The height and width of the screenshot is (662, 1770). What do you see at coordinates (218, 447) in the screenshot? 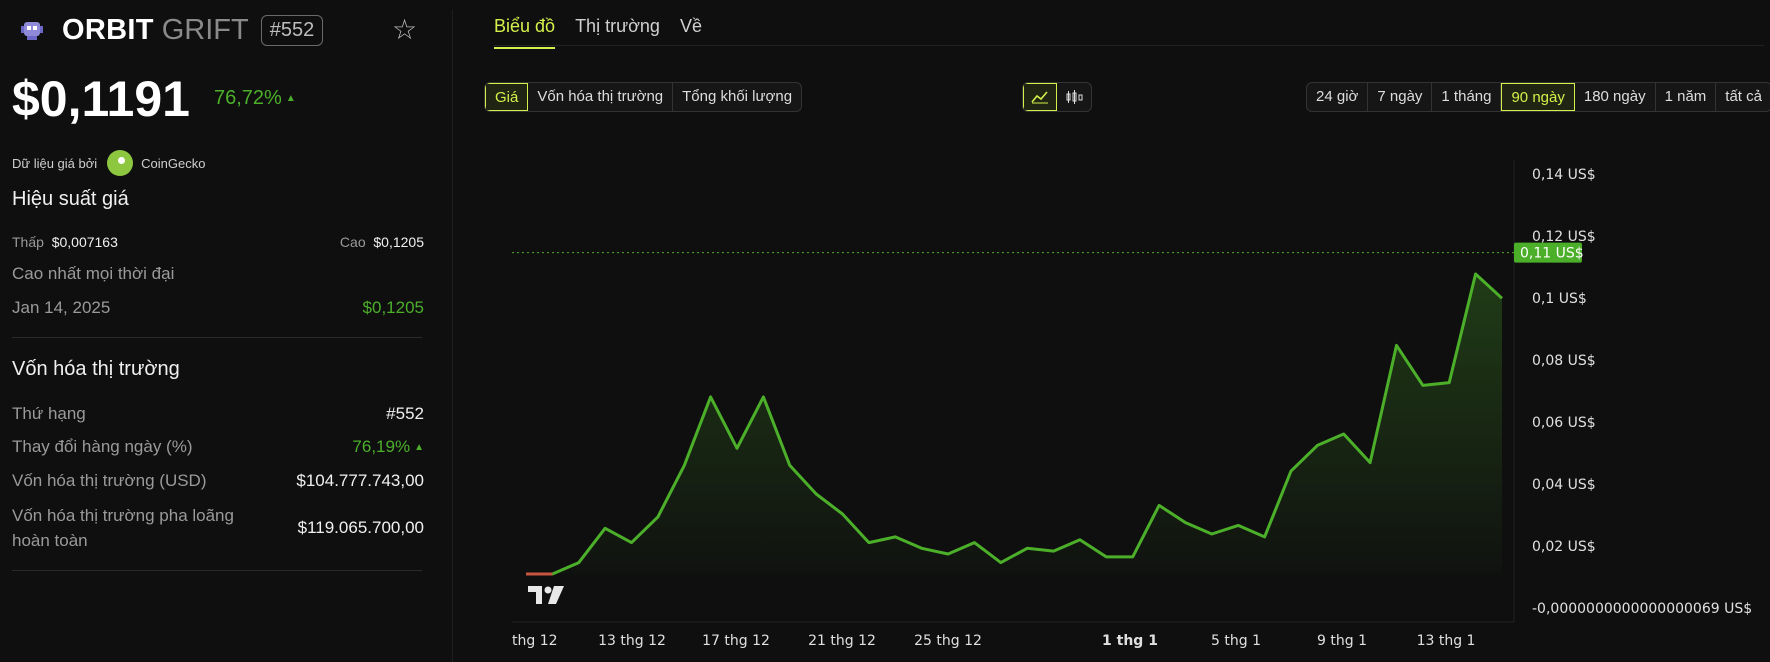
I see `market-row-daily-change: Thay đổi hàng ngày (%) 76,19% ▲` at bounding box center [218, 447].